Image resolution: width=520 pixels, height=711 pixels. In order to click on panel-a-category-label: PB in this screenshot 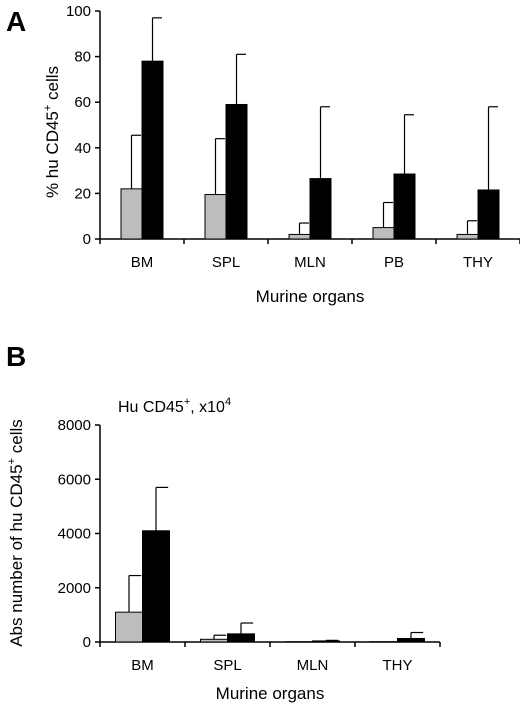, I will do `click(394, 262)`.